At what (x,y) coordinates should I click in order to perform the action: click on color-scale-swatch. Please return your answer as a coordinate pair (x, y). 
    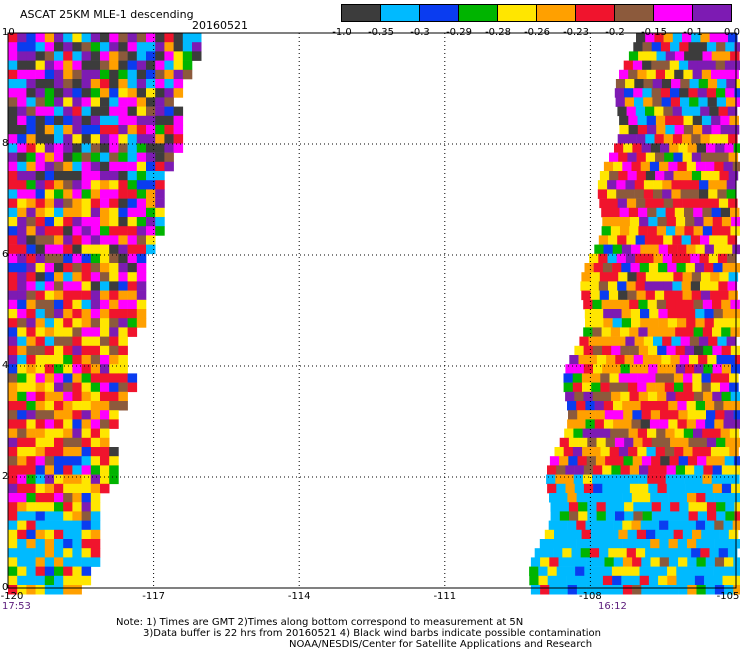
    Looking at the image, I should click on (361, 13).